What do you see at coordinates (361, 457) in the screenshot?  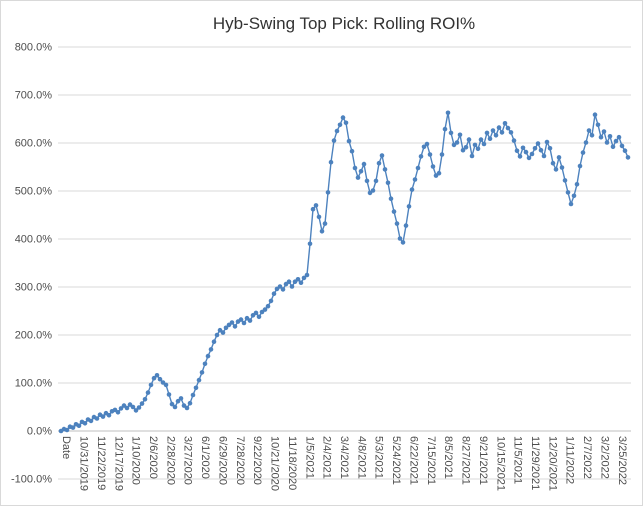 I see `x-axis-tick-label: 4/8/2021` at bounding box center [361, 457].